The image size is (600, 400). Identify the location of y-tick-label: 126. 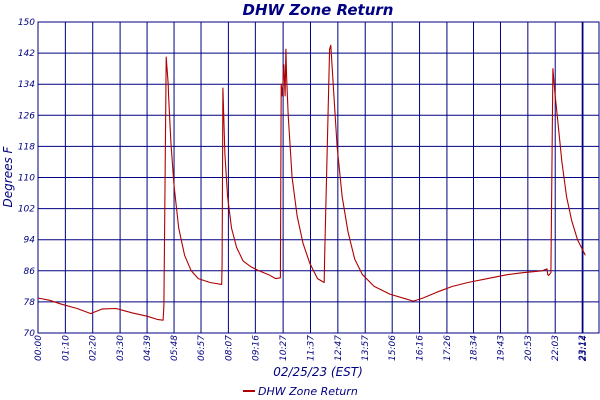
(26, 116).